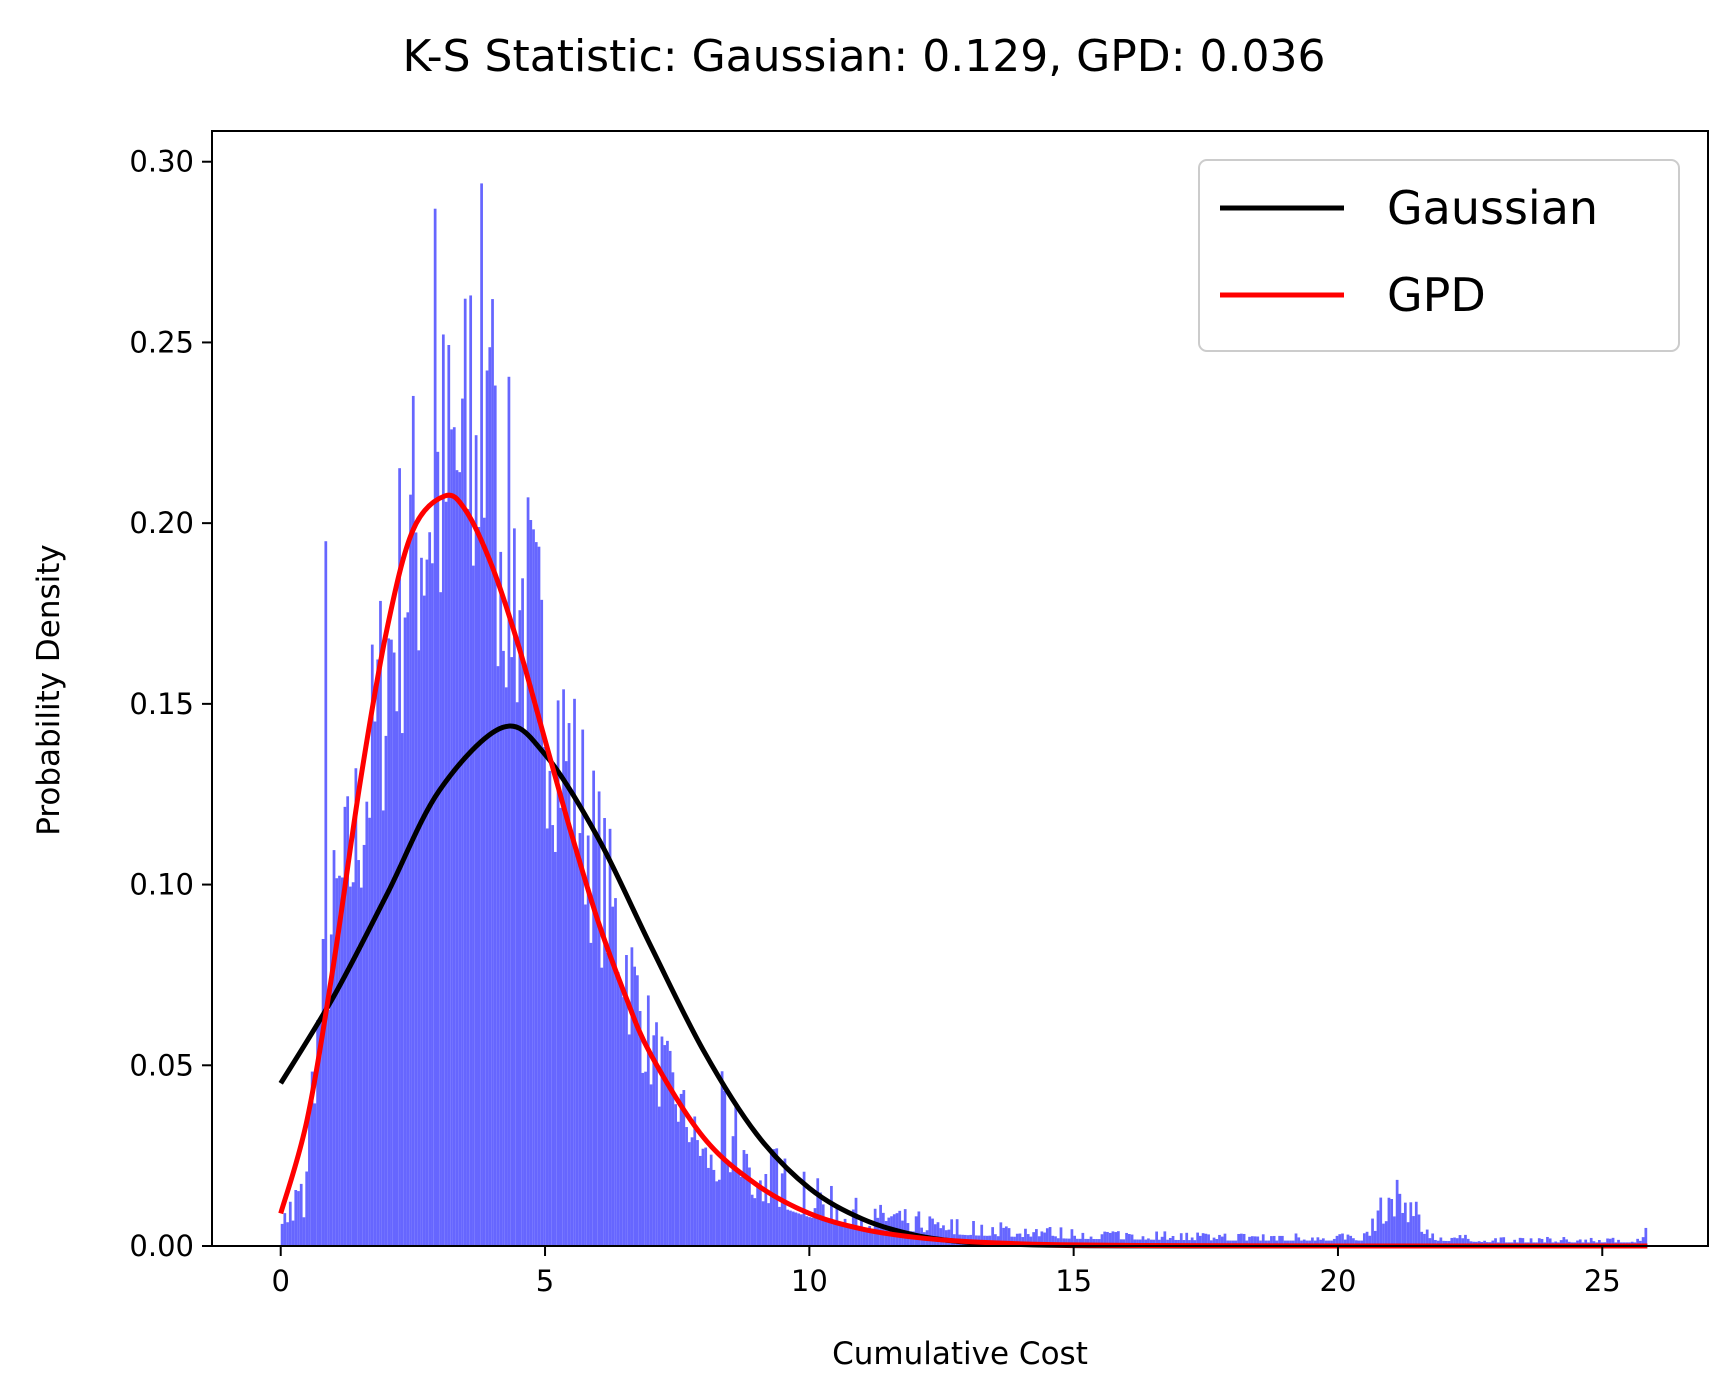  Describe the element at coordinates (161, 704) in the screenshot. I see `y-tick-label: 0.15` at that location.